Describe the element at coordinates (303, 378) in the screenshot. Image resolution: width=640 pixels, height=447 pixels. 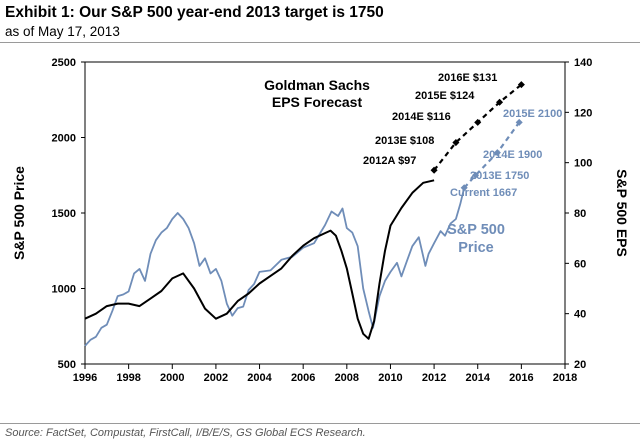
I see `x-tick-label: 2006` at that location.